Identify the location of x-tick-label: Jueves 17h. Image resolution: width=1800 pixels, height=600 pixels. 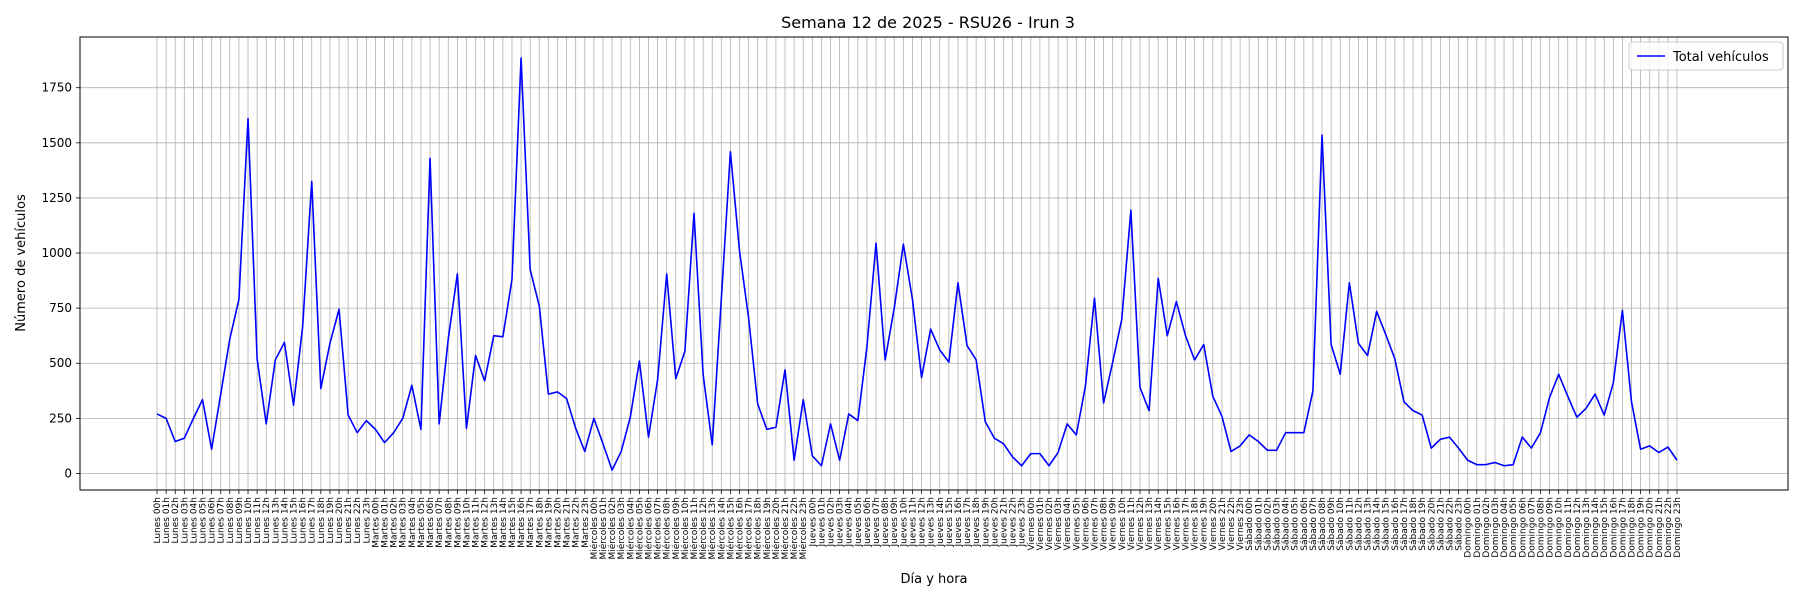
(968, 522).